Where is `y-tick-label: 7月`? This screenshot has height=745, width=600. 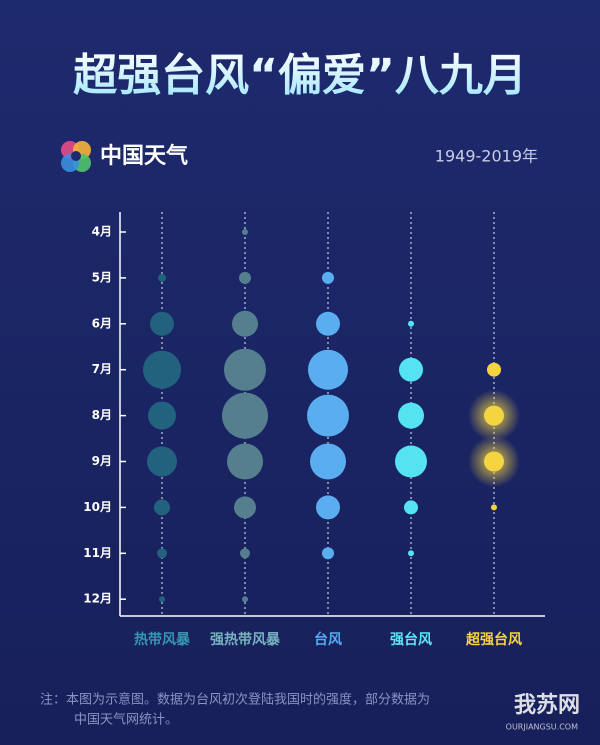
y-tick-label: 7月 is located at coordinates (102, 369).